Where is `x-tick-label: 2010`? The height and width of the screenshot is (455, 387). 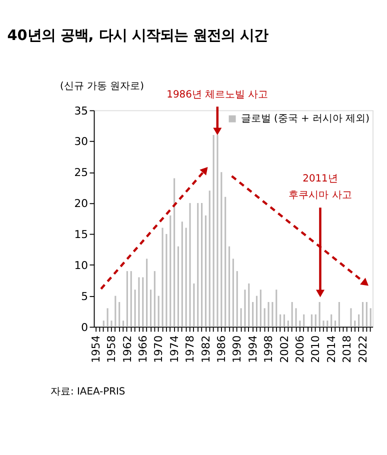
x-tick-label: 2010 is located at coordinates (315, 349).